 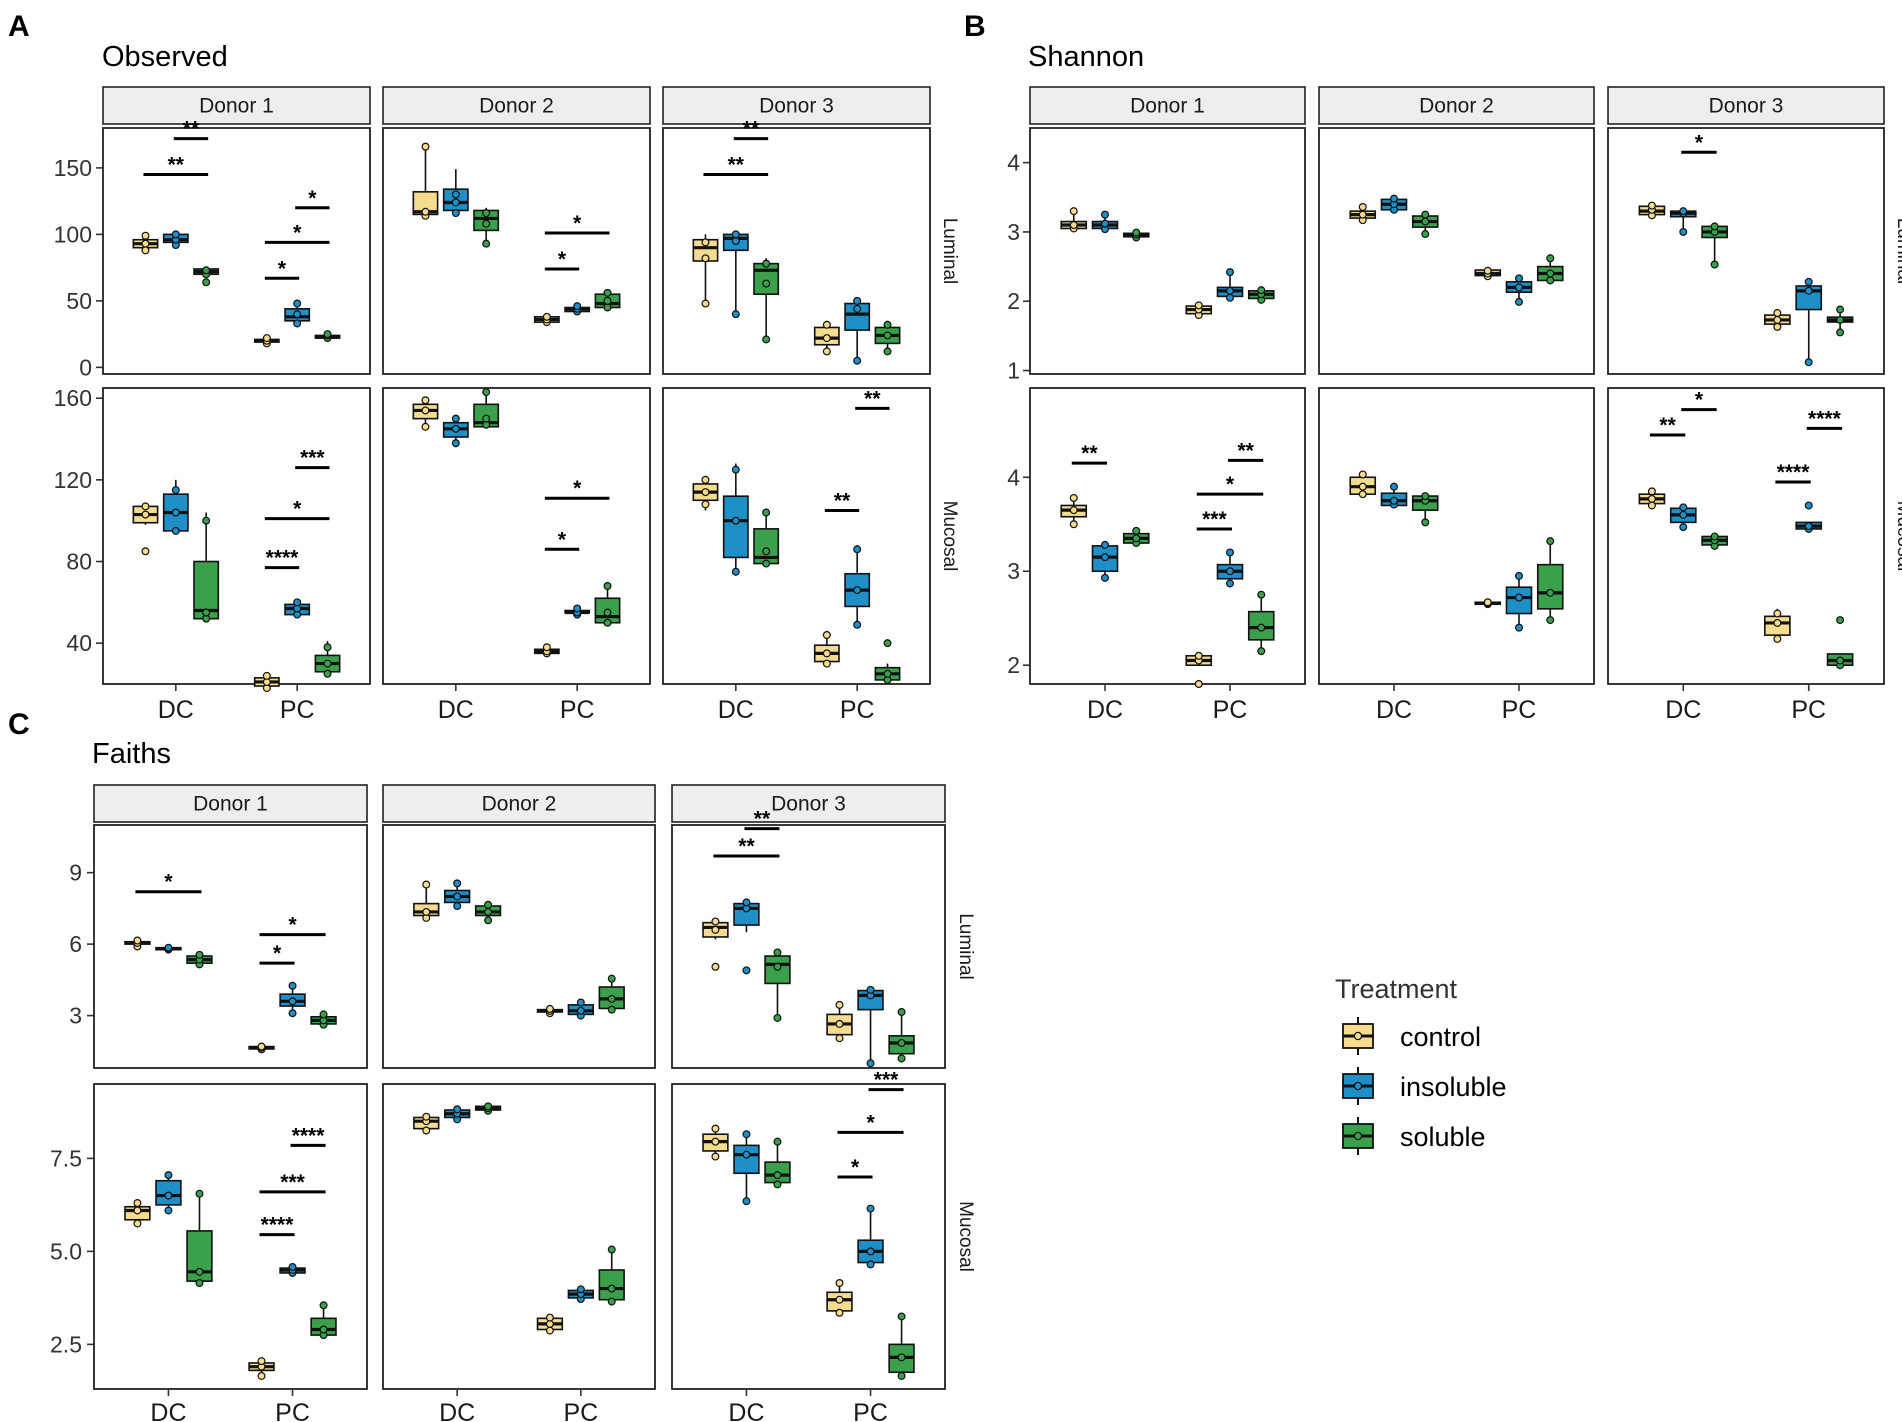 I want to click on legend-item-soluble: soluble, so click(x=1414, y=1136).